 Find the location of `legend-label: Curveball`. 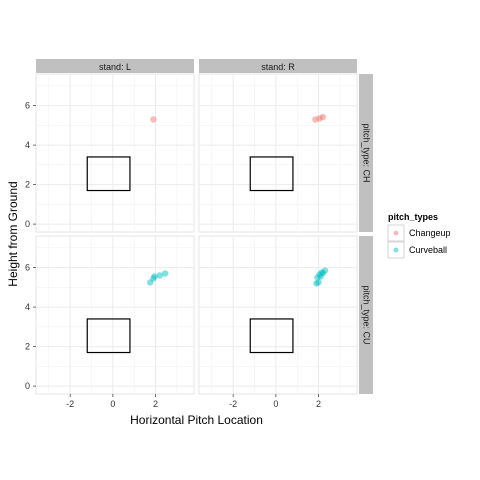

legend-label: Curveball is located at coordinates (428, 250).